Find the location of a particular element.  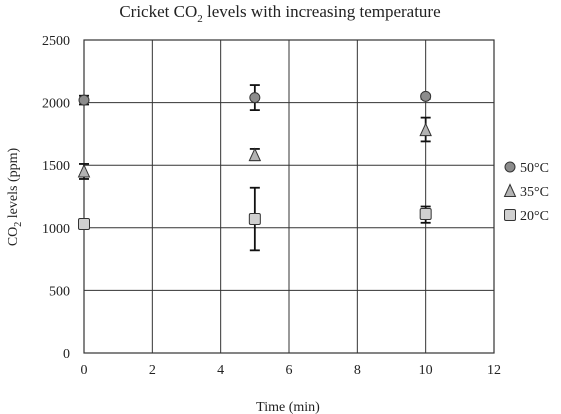

y-tick-label: 2000 is located at coordinates (56, 104).